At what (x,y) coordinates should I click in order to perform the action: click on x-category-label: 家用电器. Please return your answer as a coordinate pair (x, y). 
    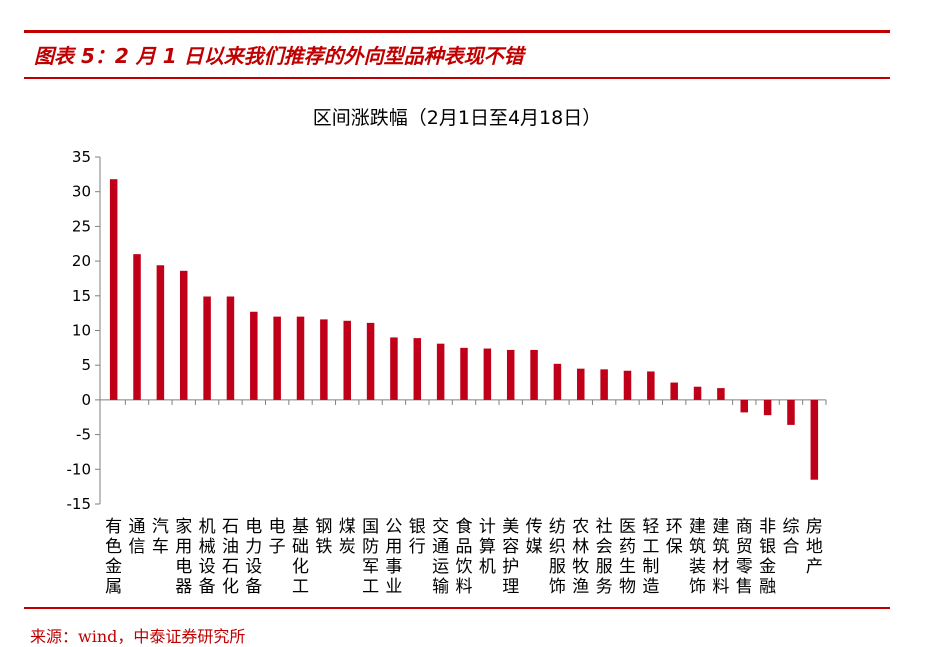
    Looking at the image, I should click on (183, 557).